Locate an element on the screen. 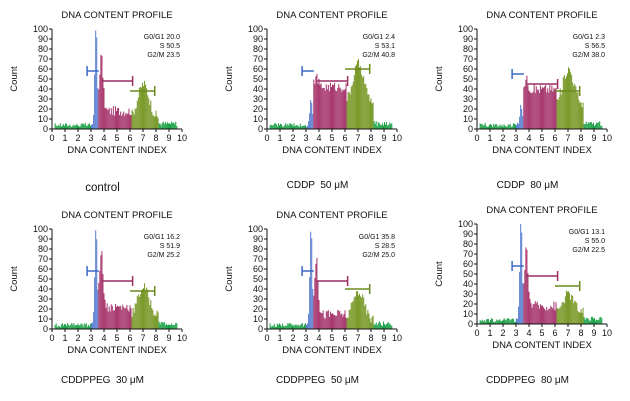 This screenshot has width=630, height=401. y-tick-label: 20 is located at coordinates (43, 109).